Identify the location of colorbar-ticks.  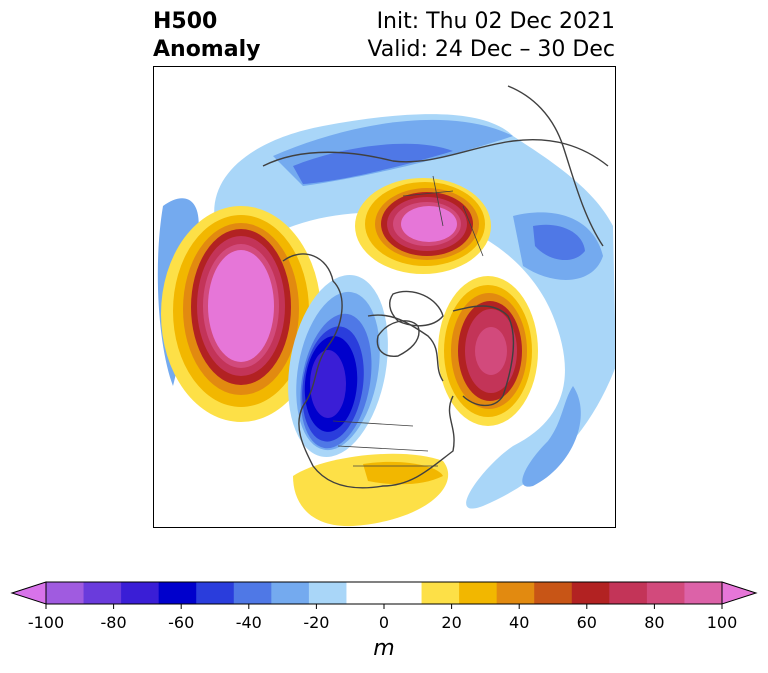
(384, 606).